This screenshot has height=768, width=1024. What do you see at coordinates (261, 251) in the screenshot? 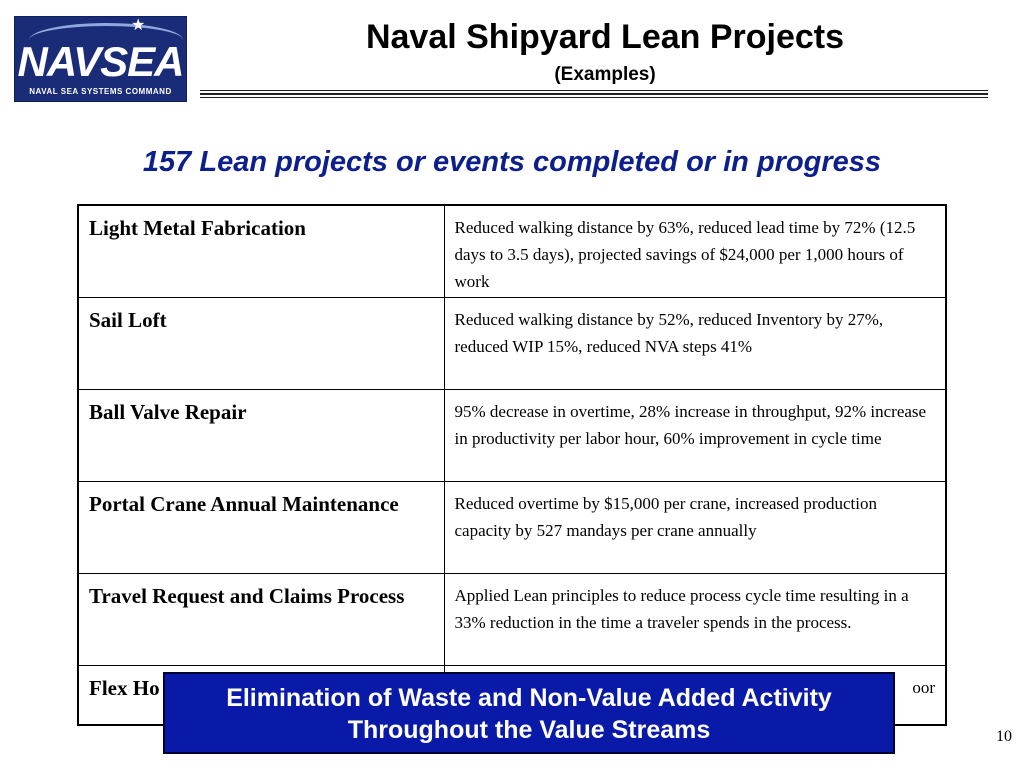
I see `project-name: Light Metal Fabrication` at bounding box center [261, 251].